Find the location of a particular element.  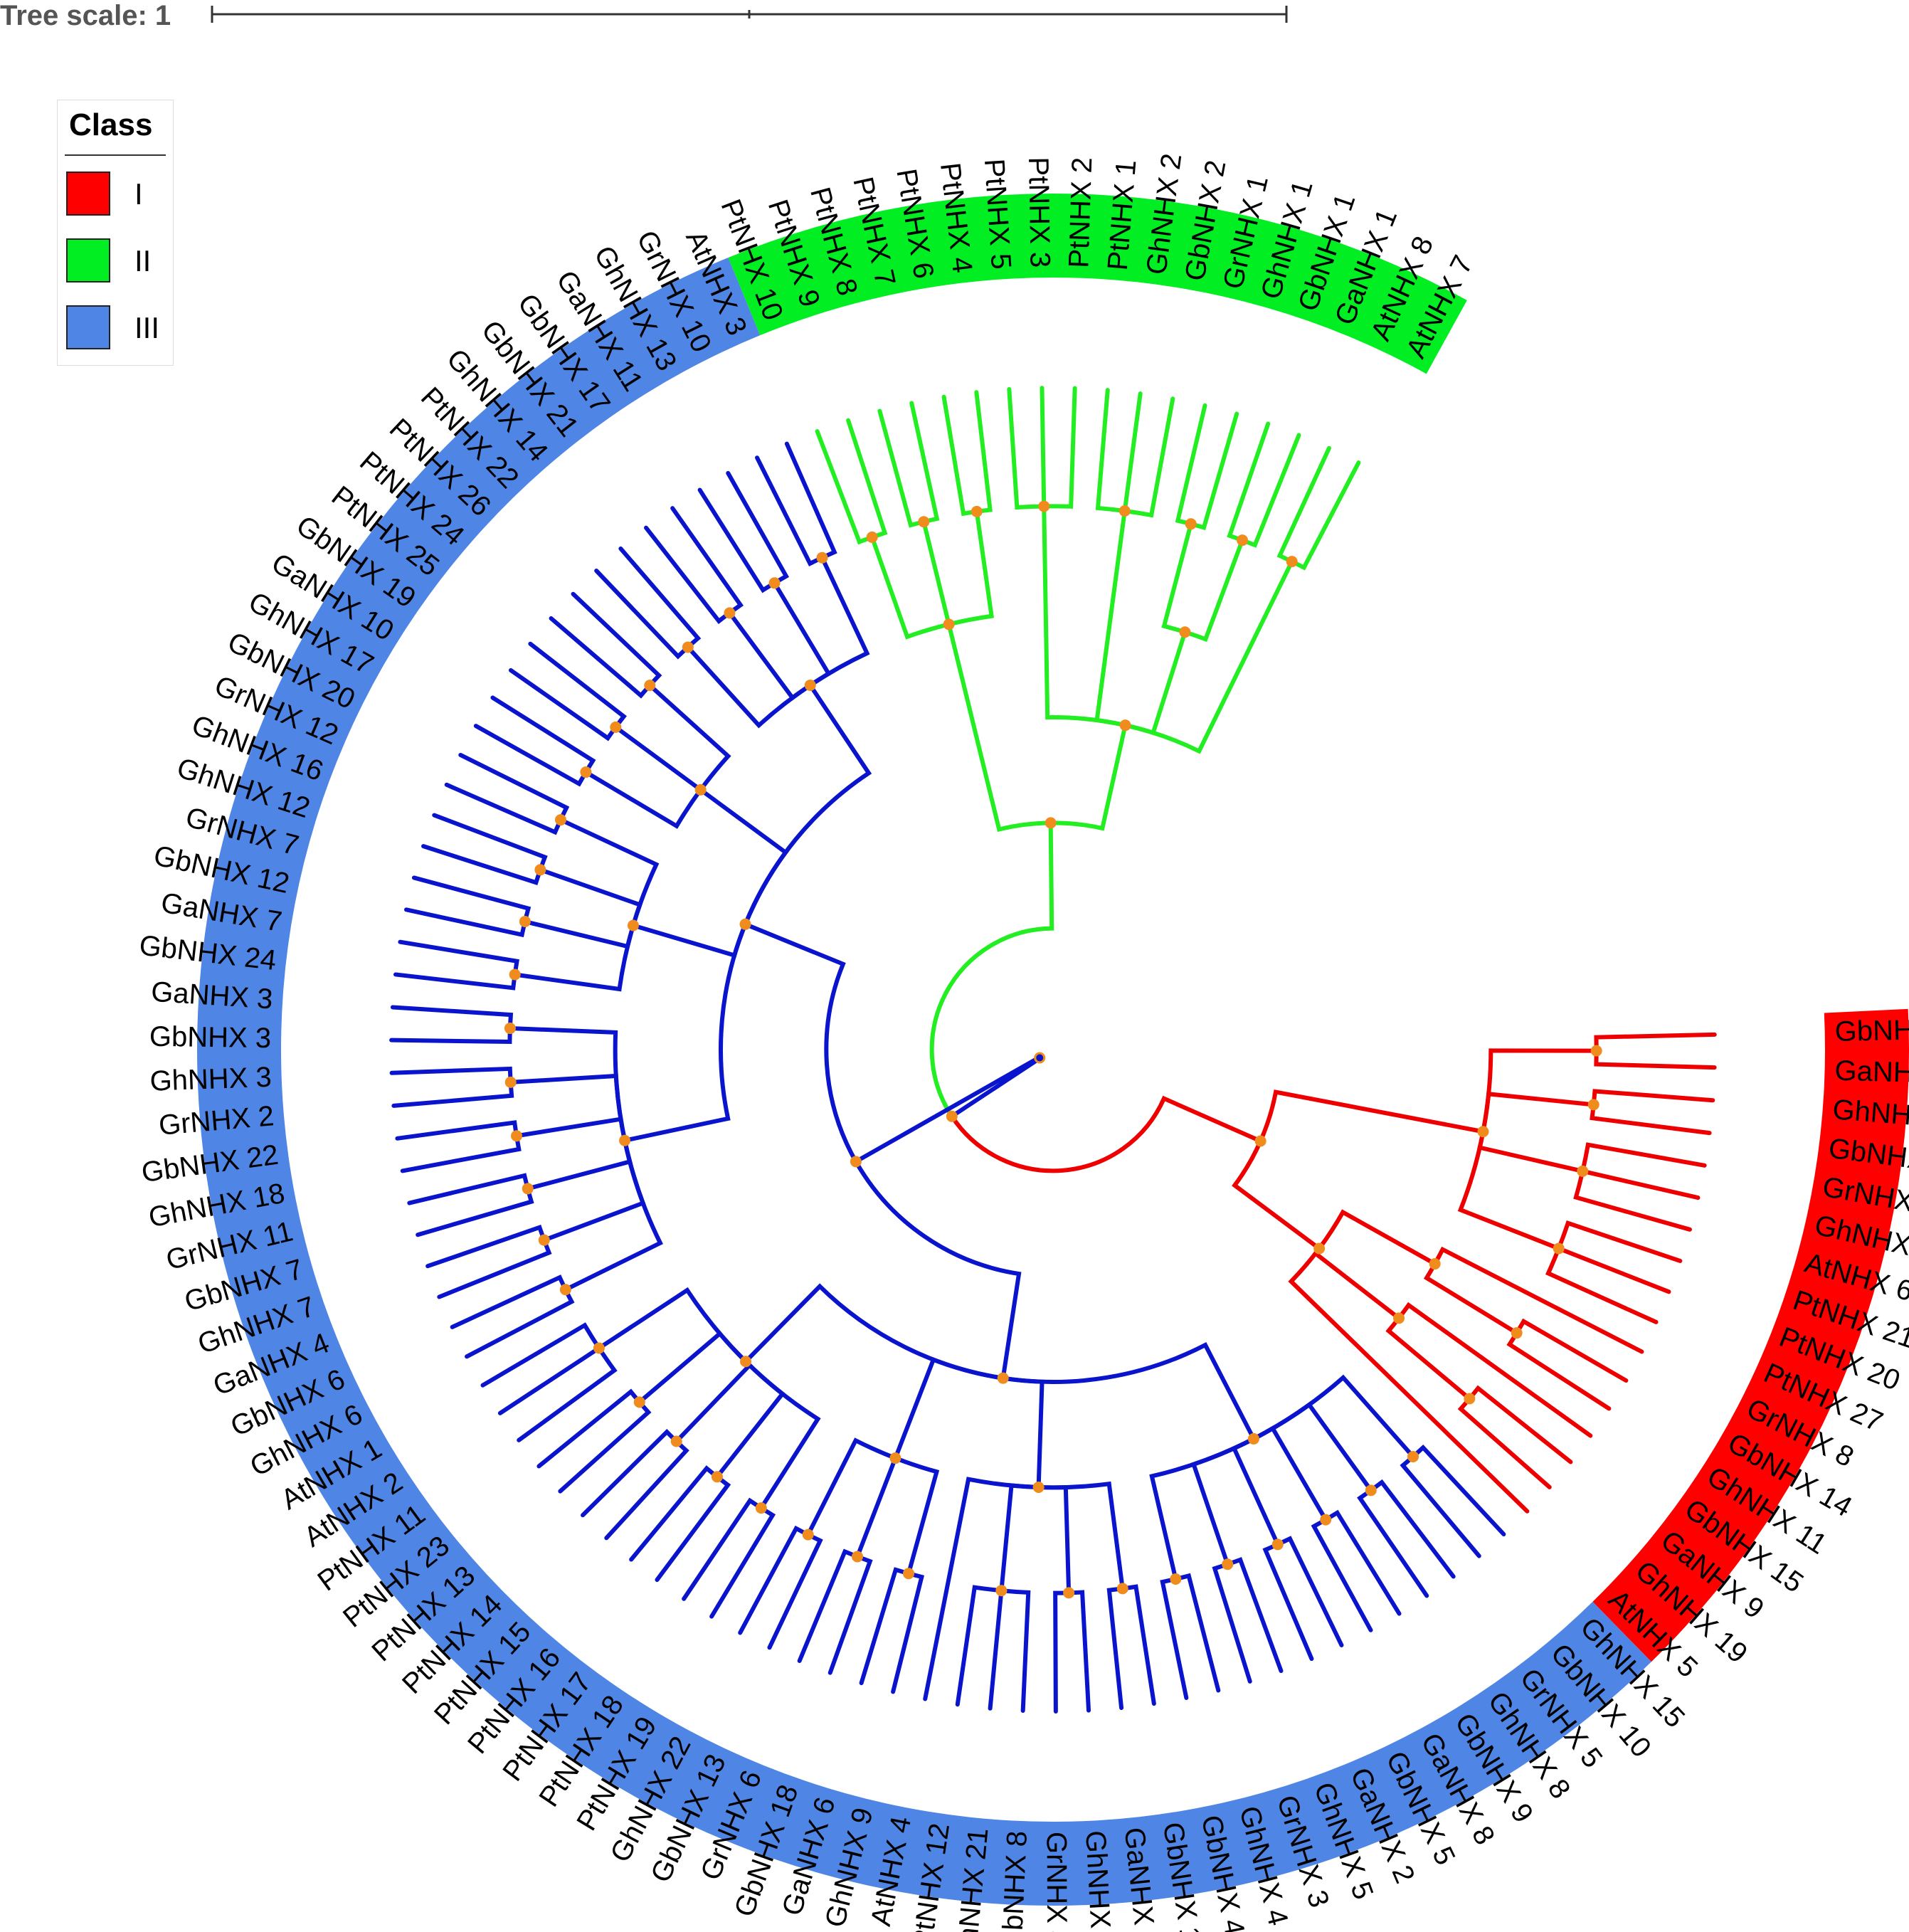

class-ring-segment-i is located at coordinates (1750, 1335).